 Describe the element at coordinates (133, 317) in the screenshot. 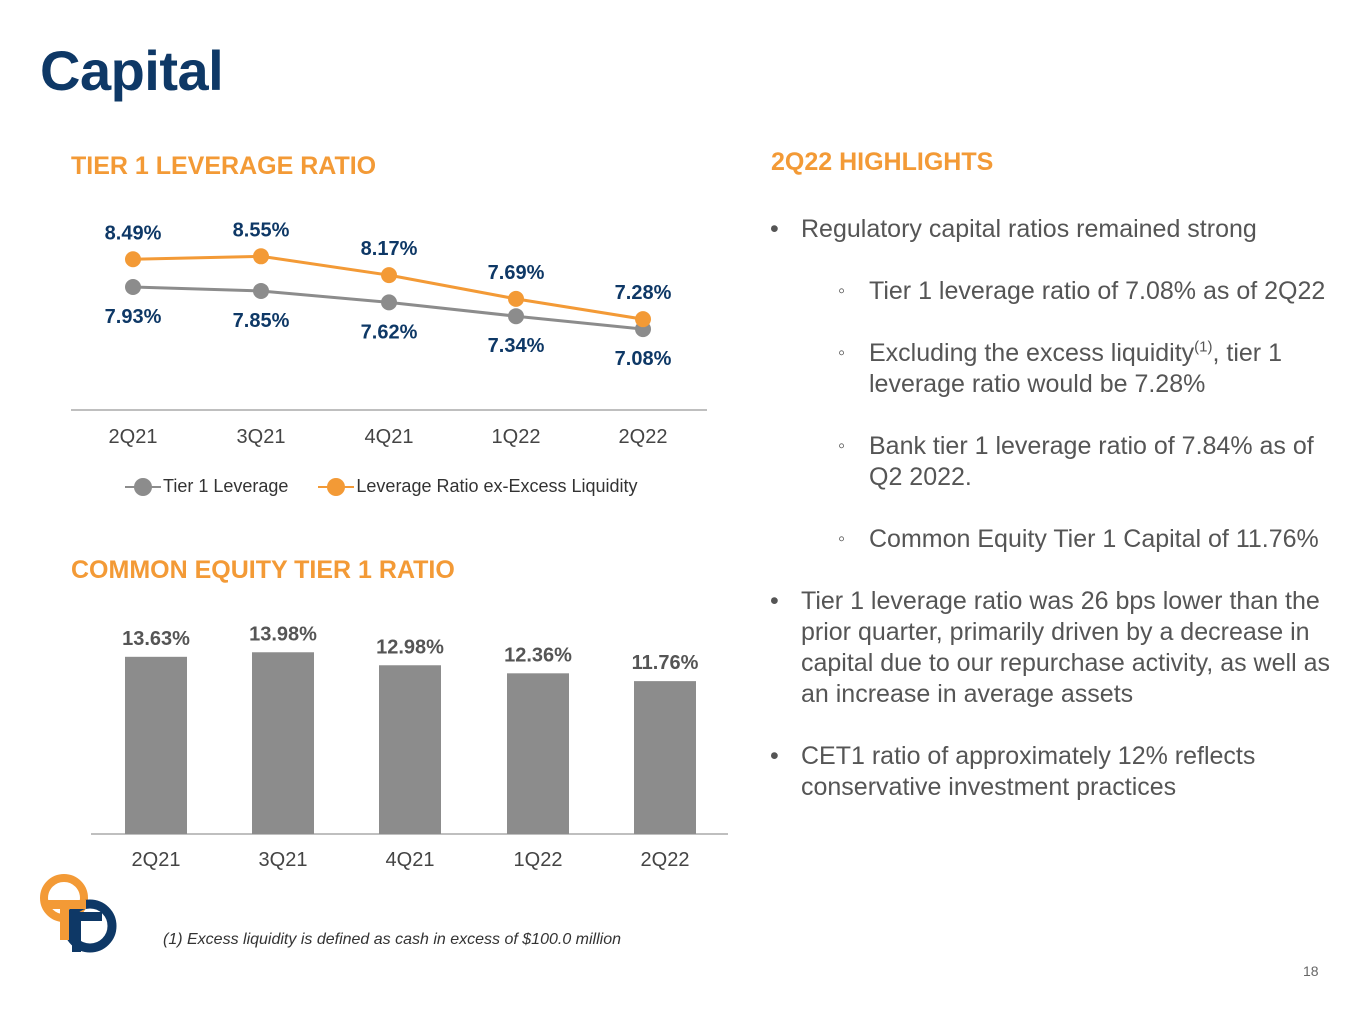

I see `data-label-tier1: 7.93%` at that location.